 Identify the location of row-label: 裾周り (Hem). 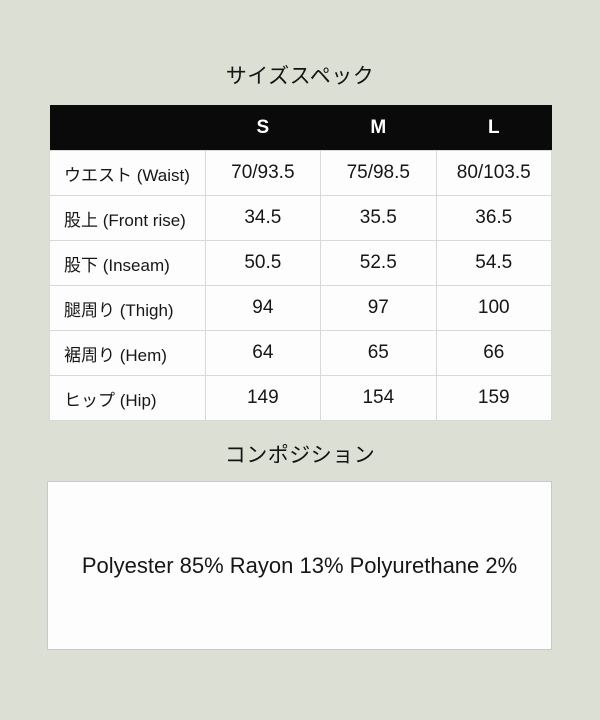
(127, 353).